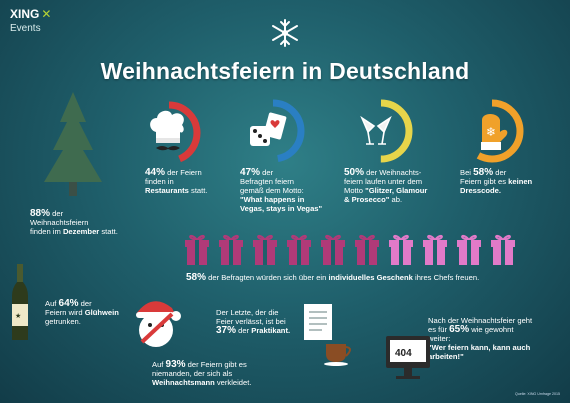 Image resolution: width=570 pixels, height=403 pixels. Describe the element at coordinates (403, 353) in the screenshot. I see `screen-text: 404` at that location.